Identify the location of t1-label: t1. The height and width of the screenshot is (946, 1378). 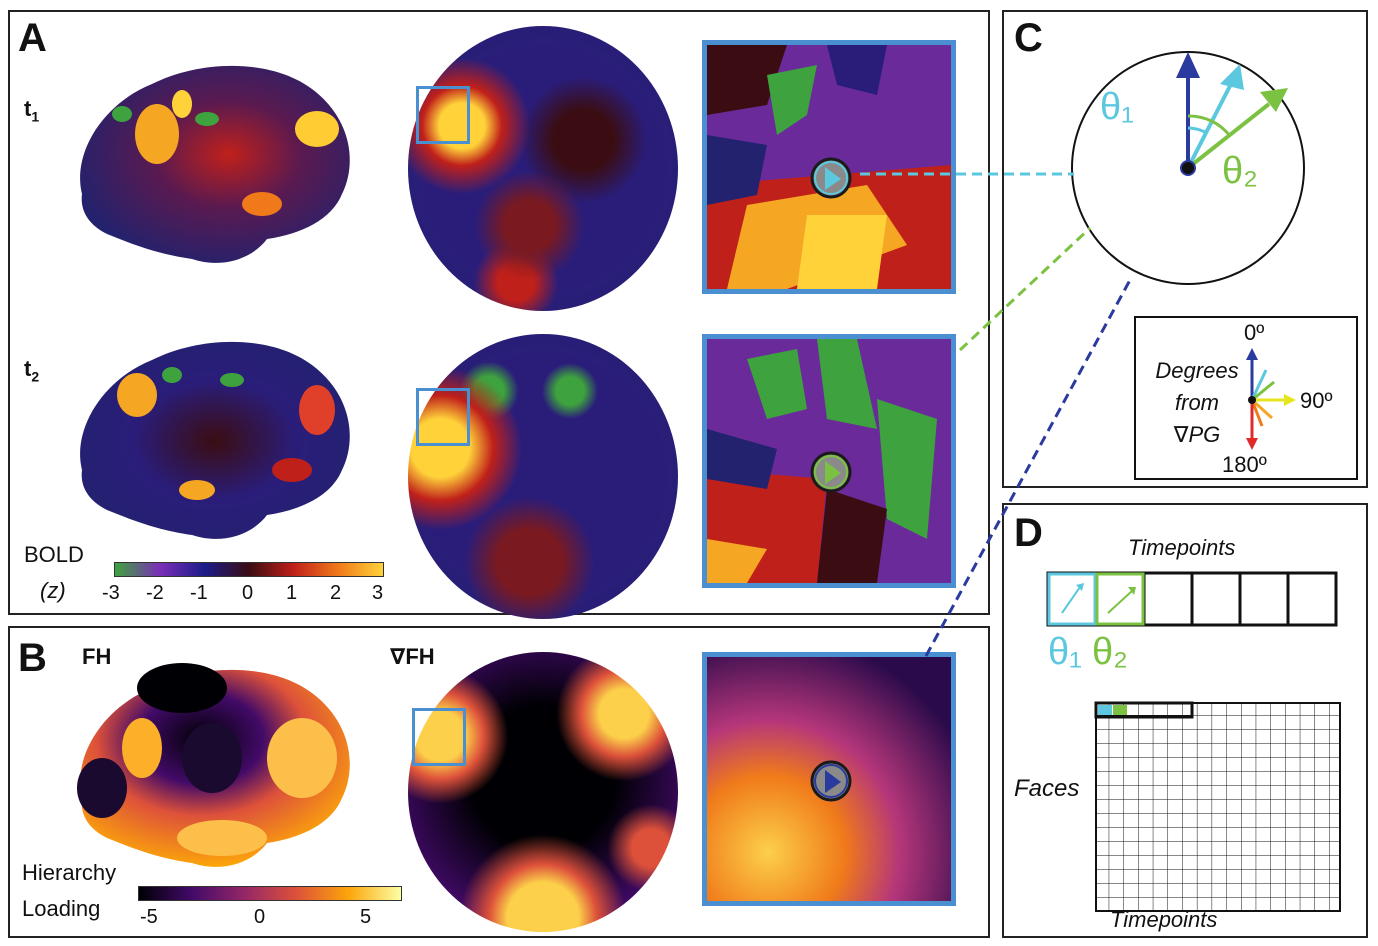
(32, 110).